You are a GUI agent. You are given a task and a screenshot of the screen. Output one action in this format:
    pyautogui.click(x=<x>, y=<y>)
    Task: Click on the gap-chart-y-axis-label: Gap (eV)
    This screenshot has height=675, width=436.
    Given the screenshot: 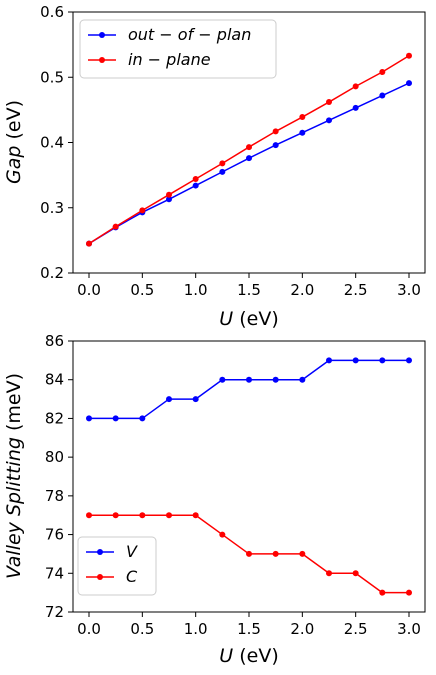 What is the action you would take?
    pyautogui.click(x=14, y=142)
    